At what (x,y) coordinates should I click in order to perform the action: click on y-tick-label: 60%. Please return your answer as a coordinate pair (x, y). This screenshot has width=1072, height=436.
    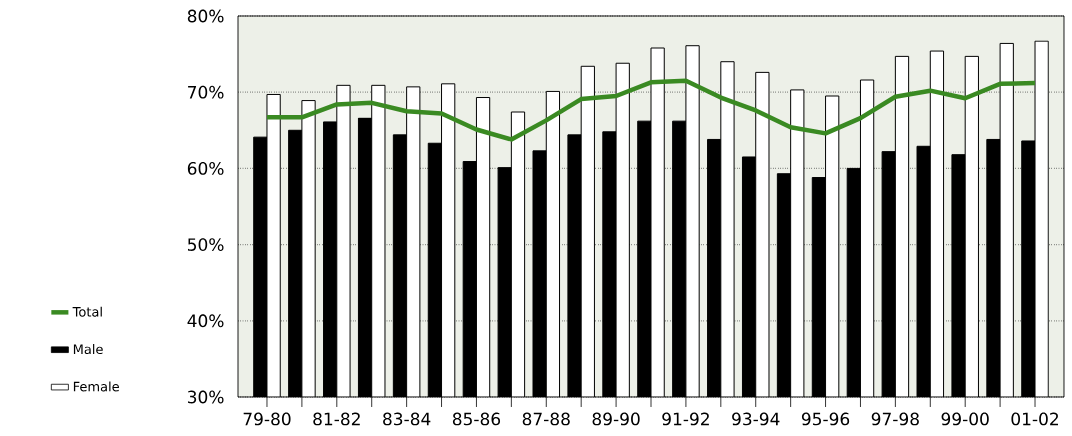
    Looking at the image, I should click on (205, 168).